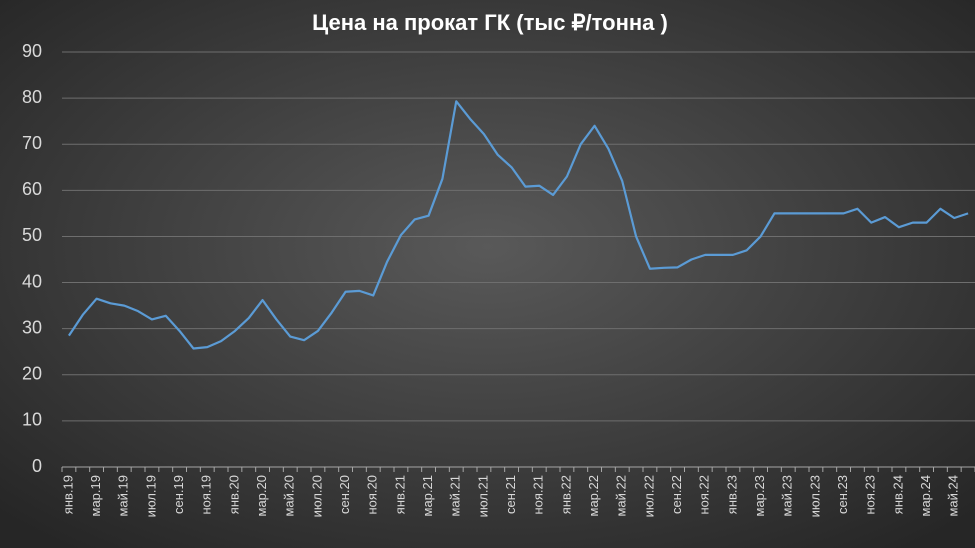 The image size is (975, 548). I want to click on x-tick-label: сен.22, so click(676, 494).